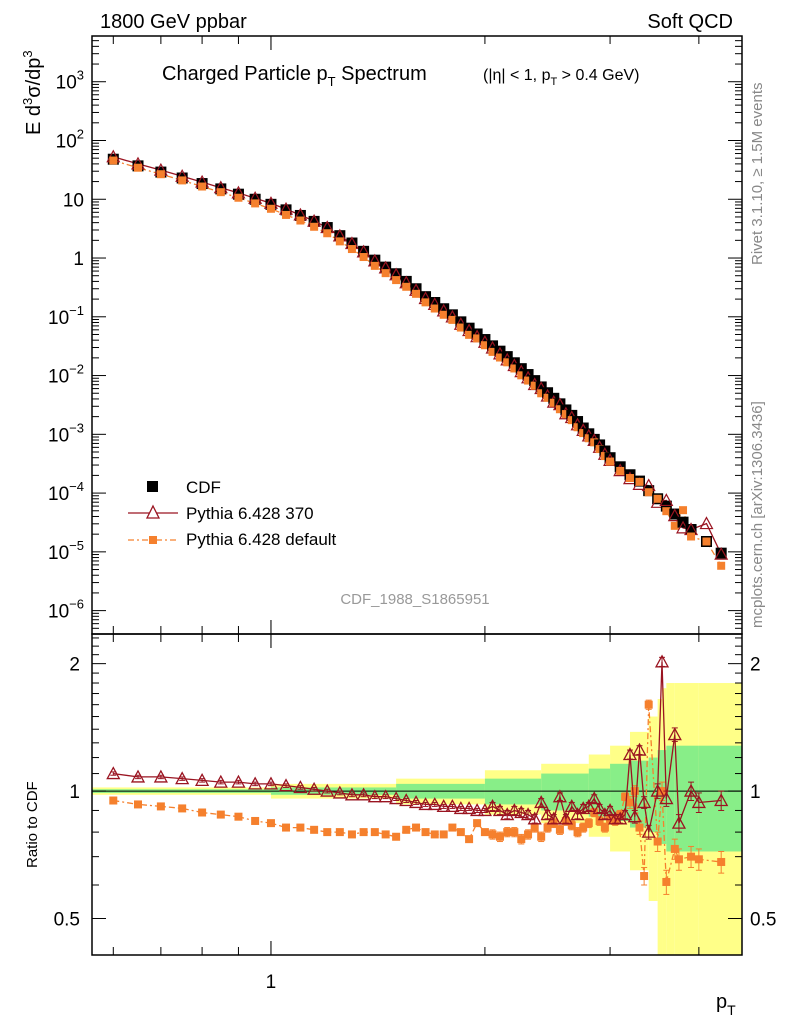  I want to click on main-y-tick-label: 10², so click(70, 139).